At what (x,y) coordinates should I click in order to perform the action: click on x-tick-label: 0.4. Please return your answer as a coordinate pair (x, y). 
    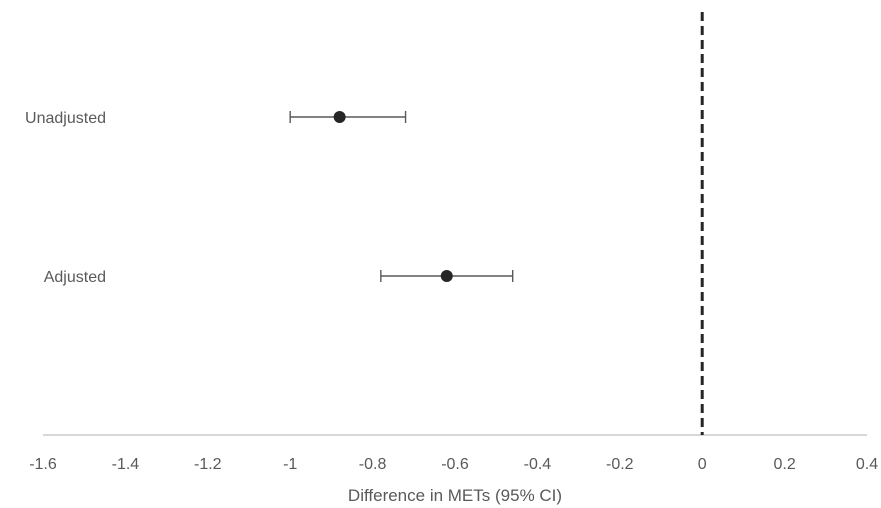
    Looking at the image, I should click on (867, 464).